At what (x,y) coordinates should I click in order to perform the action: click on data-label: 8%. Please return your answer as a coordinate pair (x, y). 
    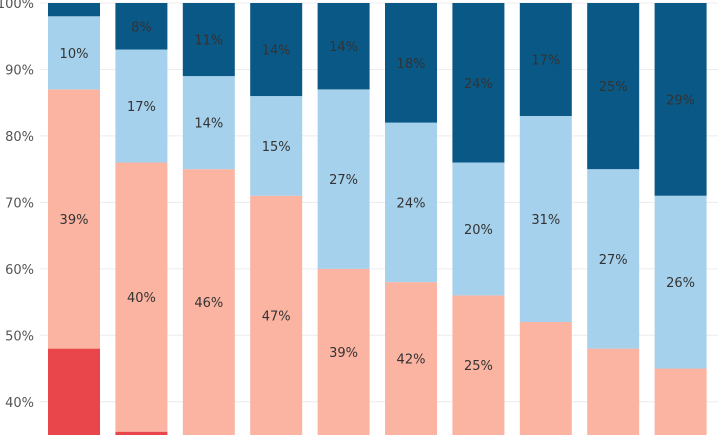
    Looking at the image, I should click on (141, 27).